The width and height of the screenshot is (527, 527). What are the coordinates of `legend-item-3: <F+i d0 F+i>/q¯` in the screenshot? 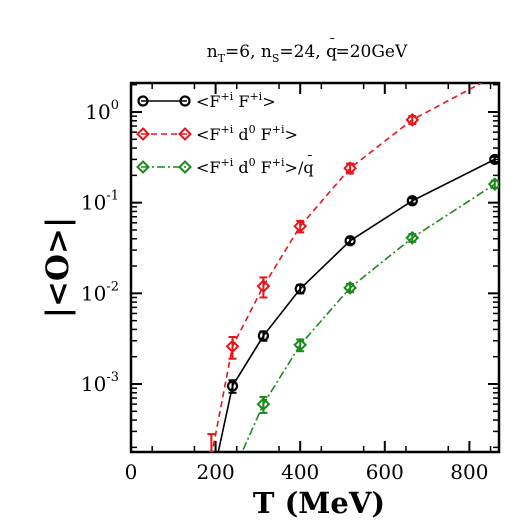 It's located at (225, 165).